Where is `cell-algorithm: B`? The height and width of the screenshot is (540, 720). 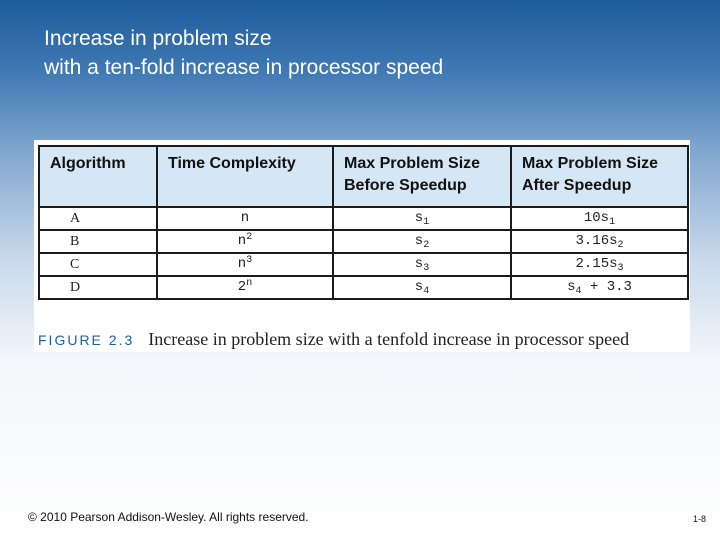 cell-algorithm: B is located at coordinates (98, 241).